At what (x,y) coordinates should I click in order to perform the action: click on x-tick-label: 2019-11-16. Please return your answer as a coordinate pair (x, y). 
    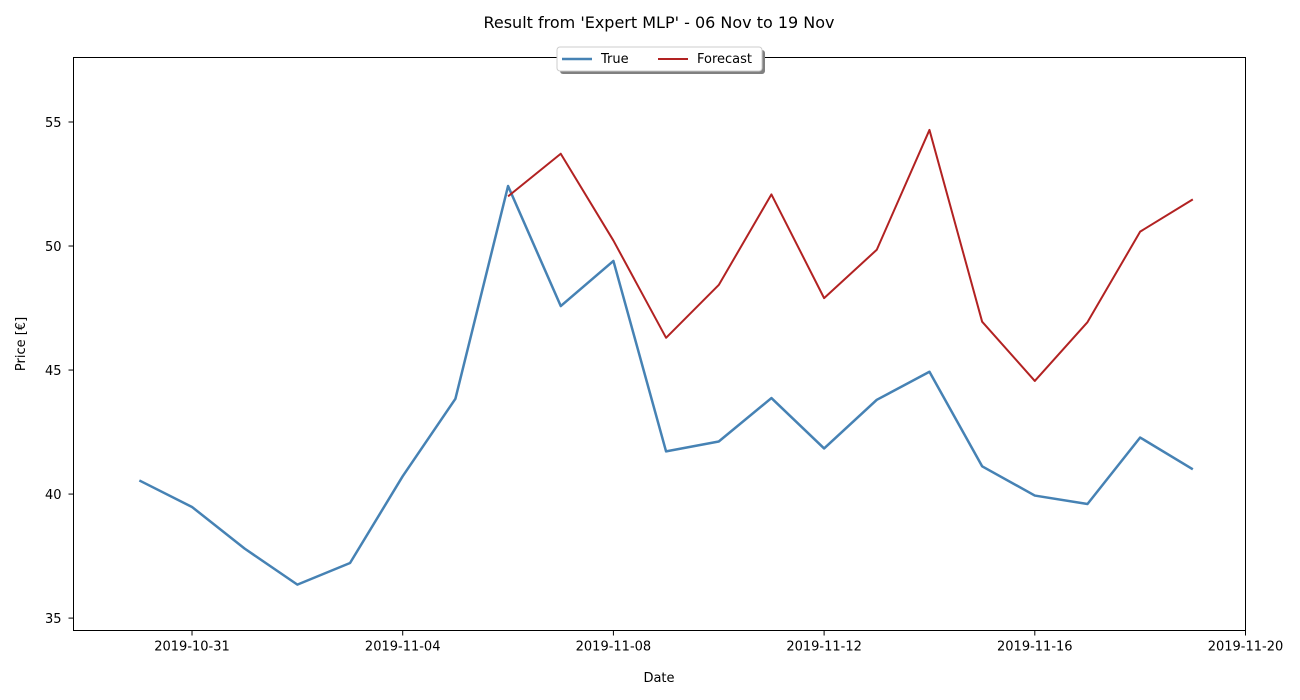
    Looking at the image, I should click on (1035, 647).